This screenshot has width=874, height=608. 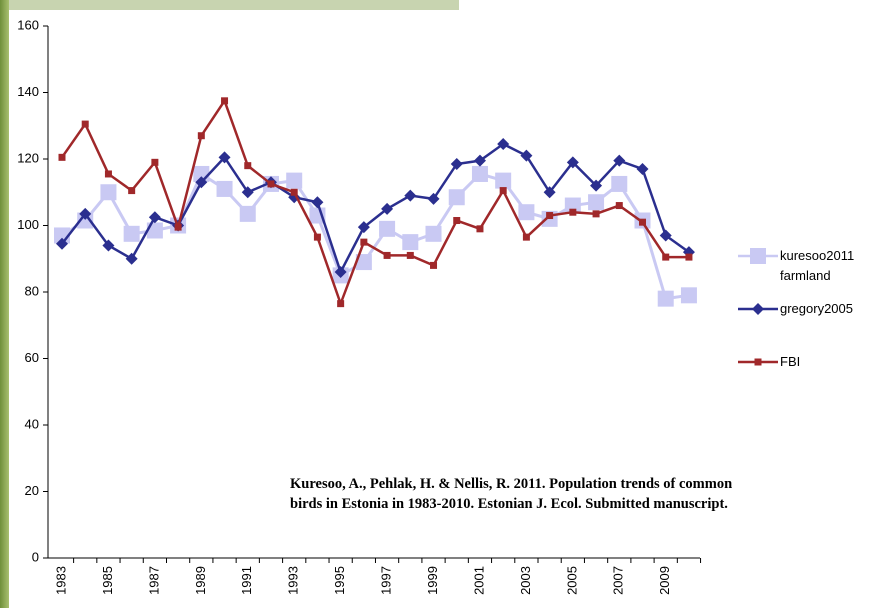 I want to click on x-tick-label: 2003, so click(x=525, y=580).